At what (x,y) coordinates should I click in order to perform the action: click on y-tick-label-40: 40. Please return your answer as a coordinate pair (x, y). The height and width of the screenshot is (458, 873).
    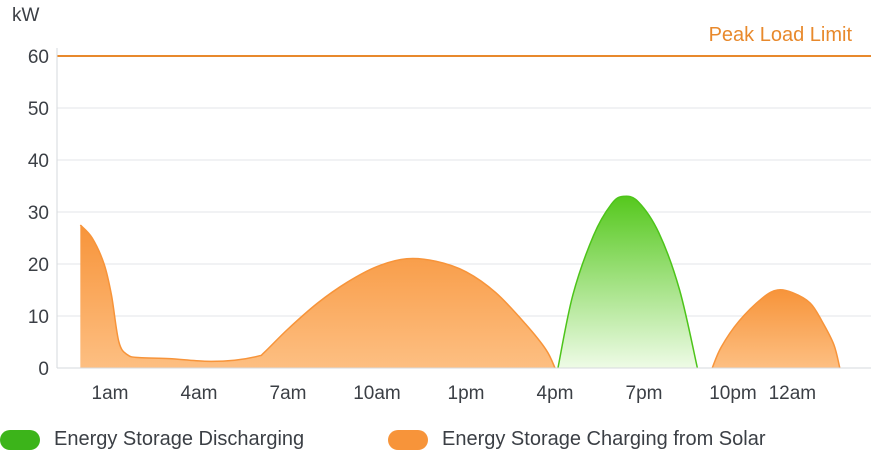
    Looking at the image, I should click on (38, 161).